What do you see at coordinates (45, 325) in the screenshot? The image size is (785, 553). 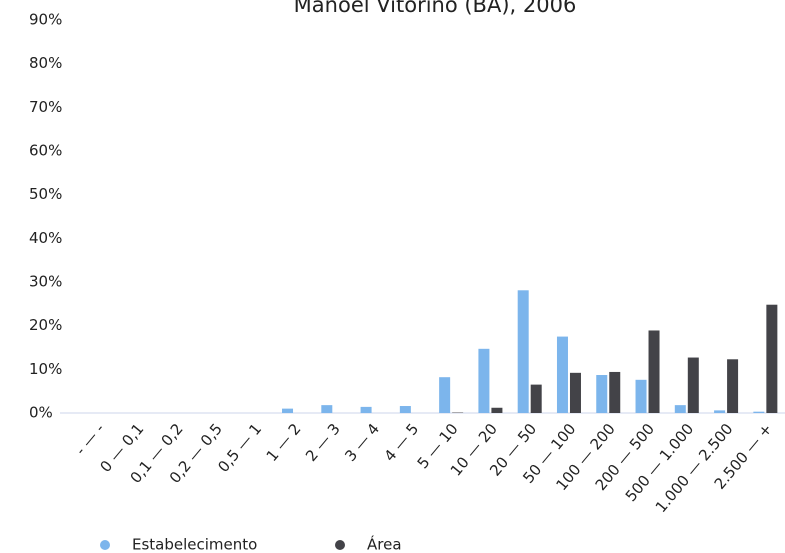 I see `y-tick-label: 20%` at bounding box center [45, 325].